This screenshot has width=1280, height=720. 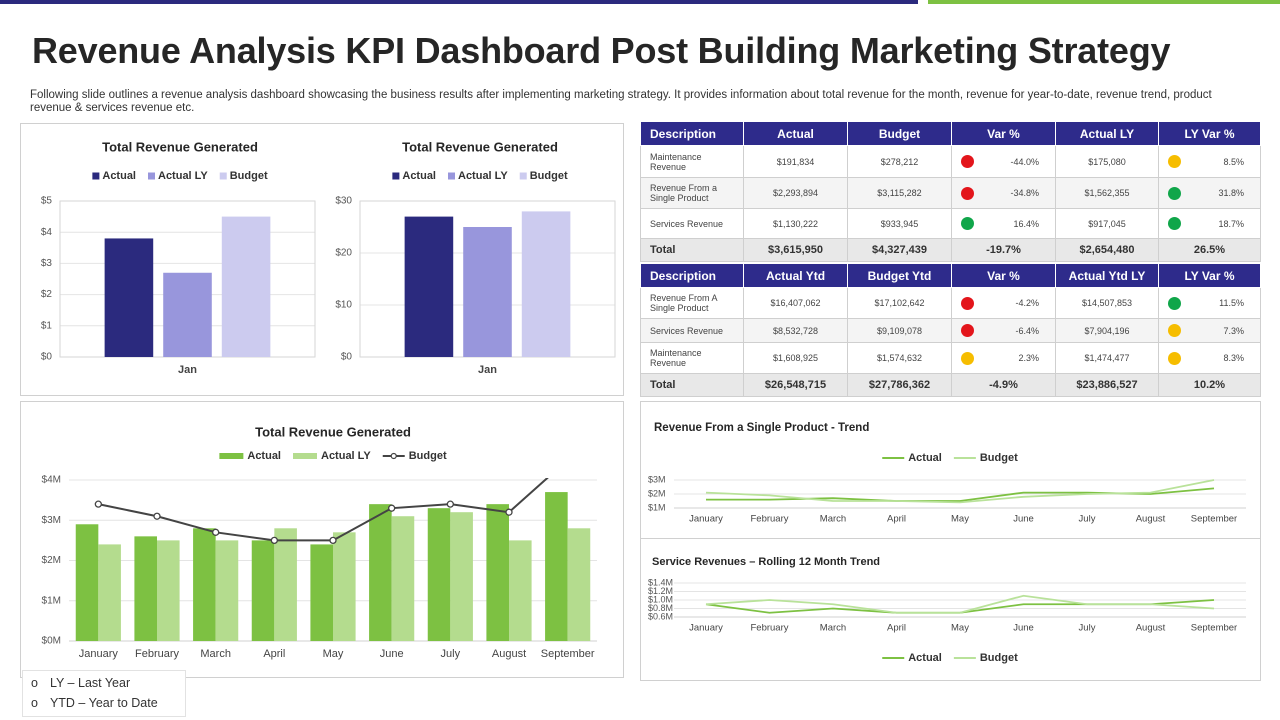 What do you see at coordinates (1107, 385) in the screenshot?
I see `total-cell: $23,886,527` at bounding box center [1107, 385].